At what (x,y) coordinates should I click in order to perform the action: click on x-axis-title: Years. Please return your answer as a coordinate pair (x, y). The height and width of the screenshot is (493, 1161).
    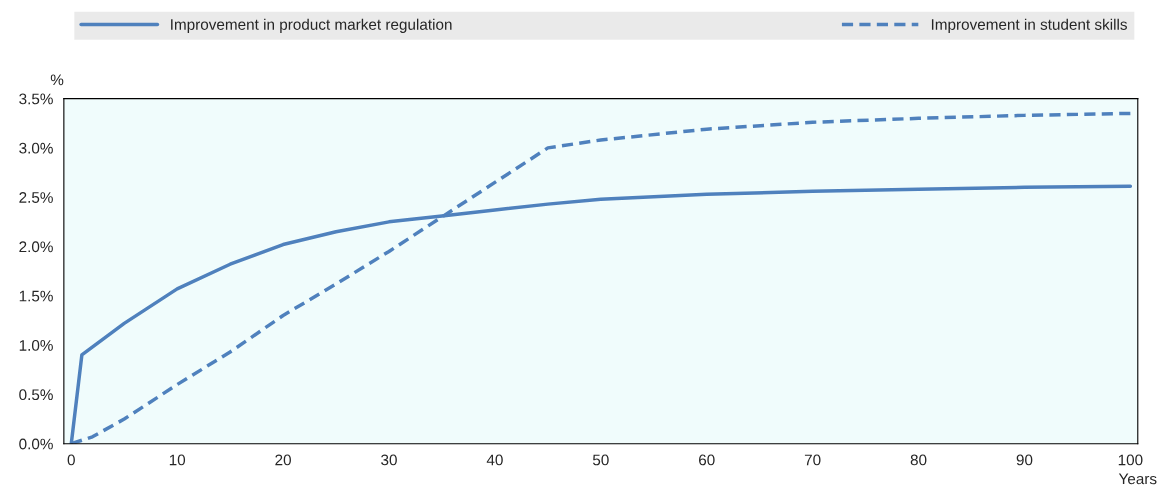
    Looking at the image, I should click on (1137, 479).